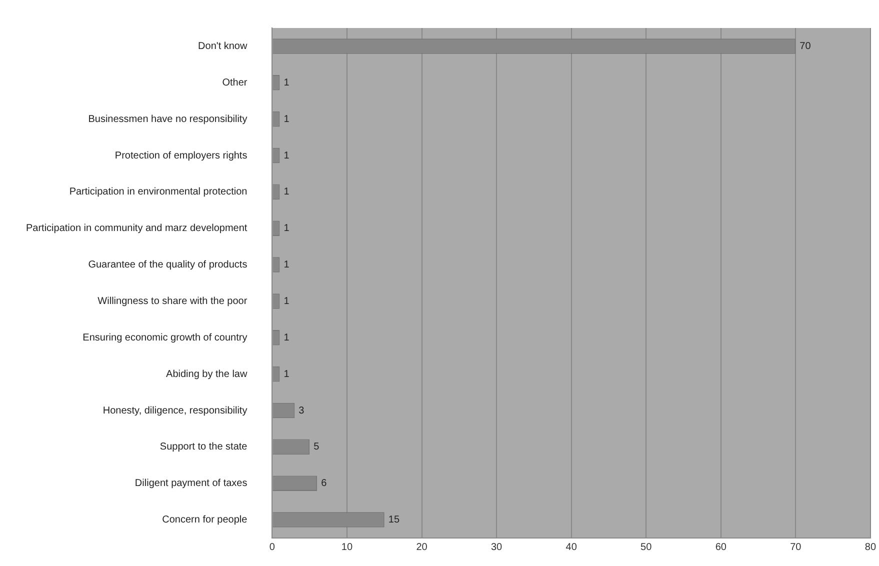 The width and height of the screenshot is (879, 566). Describe the element at coordinates (806, 46) in the screenshot. I see `data-label: 70` at that location.